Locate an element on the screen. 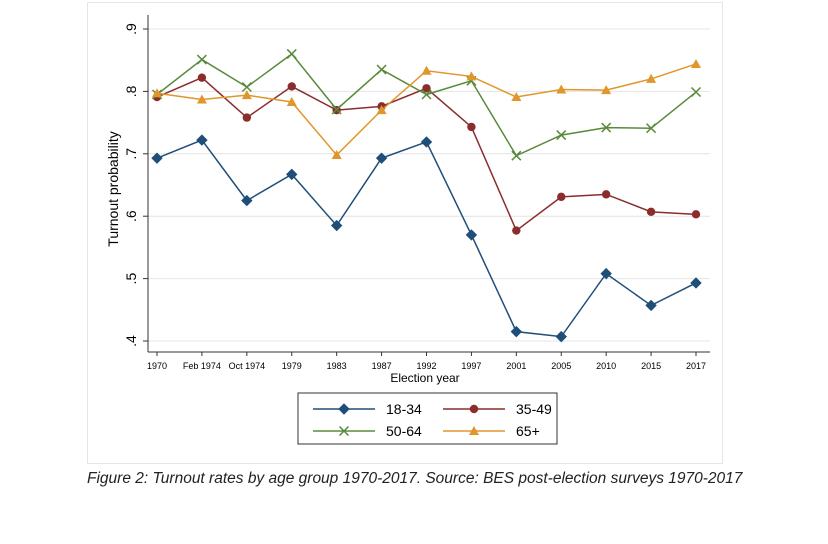 This screenshot has width=828, height=544. x-tick-label: 1997 is located at coordinates (471, 366).